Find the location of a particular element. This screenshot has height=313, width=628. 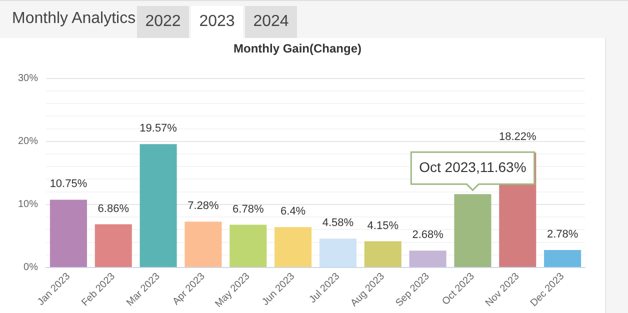

data-label: 6.86% is located at coordinates (114, 208).